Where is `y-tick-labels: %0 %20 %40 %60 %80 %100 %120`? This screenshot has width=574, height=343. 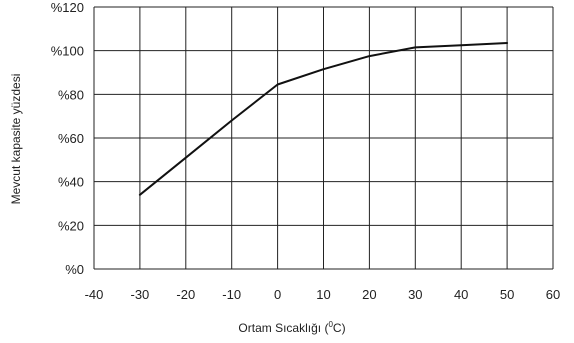
y-tick-labels: %0 %20 %40 %60 %80 %100 %120 is located at coordinates (67, 138).